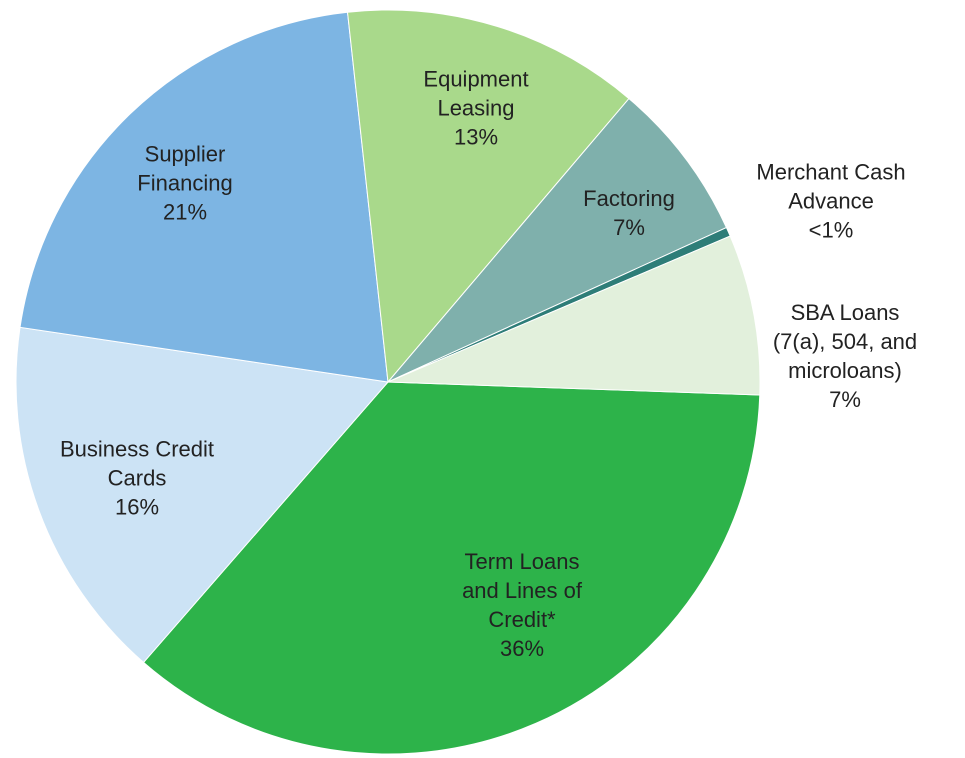 The height and width of the screenshot is (758, 965). Describe the element at coordinates (831, 186) in the screenshot. I see `category-label: Merchant Cash Advance` at that location.